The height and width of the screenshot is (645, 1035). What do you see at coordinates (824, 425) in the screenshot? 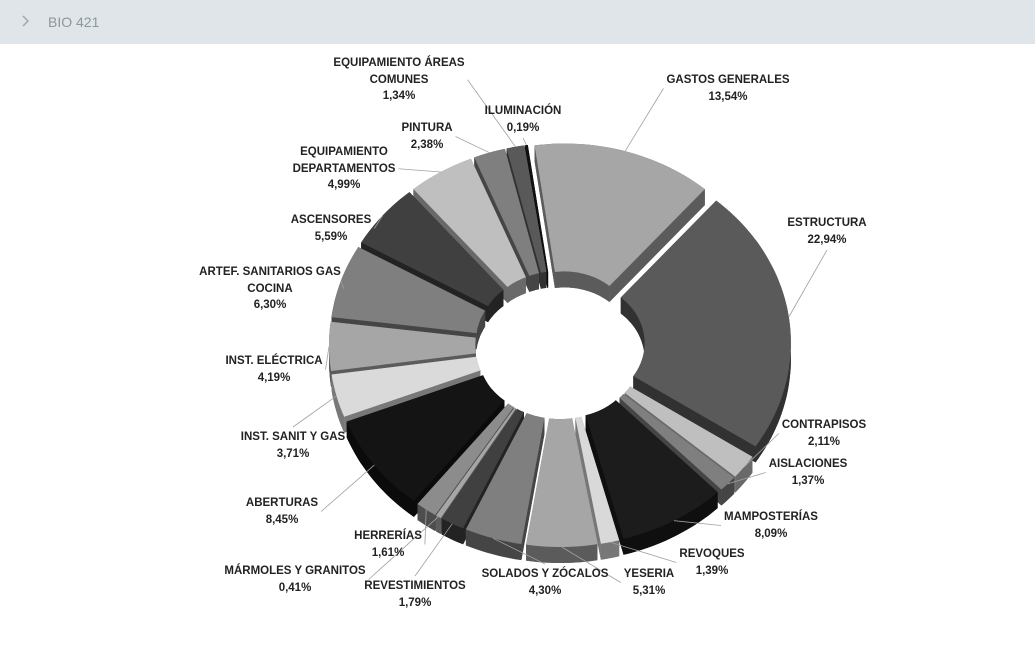
I see `label-name: CONTRAPISOS` at bounding box center [824, 425].